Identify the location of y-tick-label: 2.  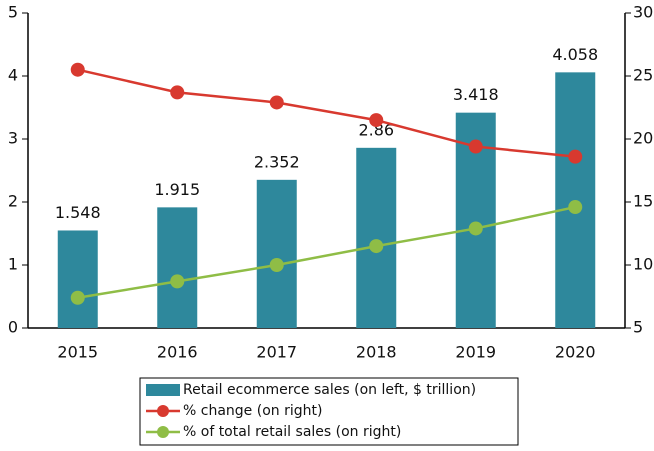
(13, 201).